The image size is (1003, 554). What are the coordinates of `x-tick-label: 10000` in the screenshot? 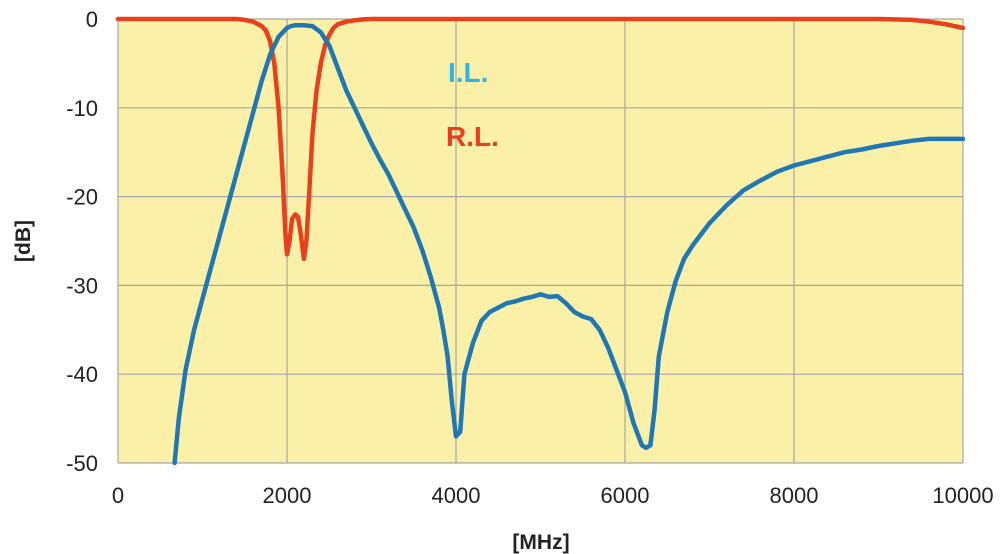 It's located at (962, 495).